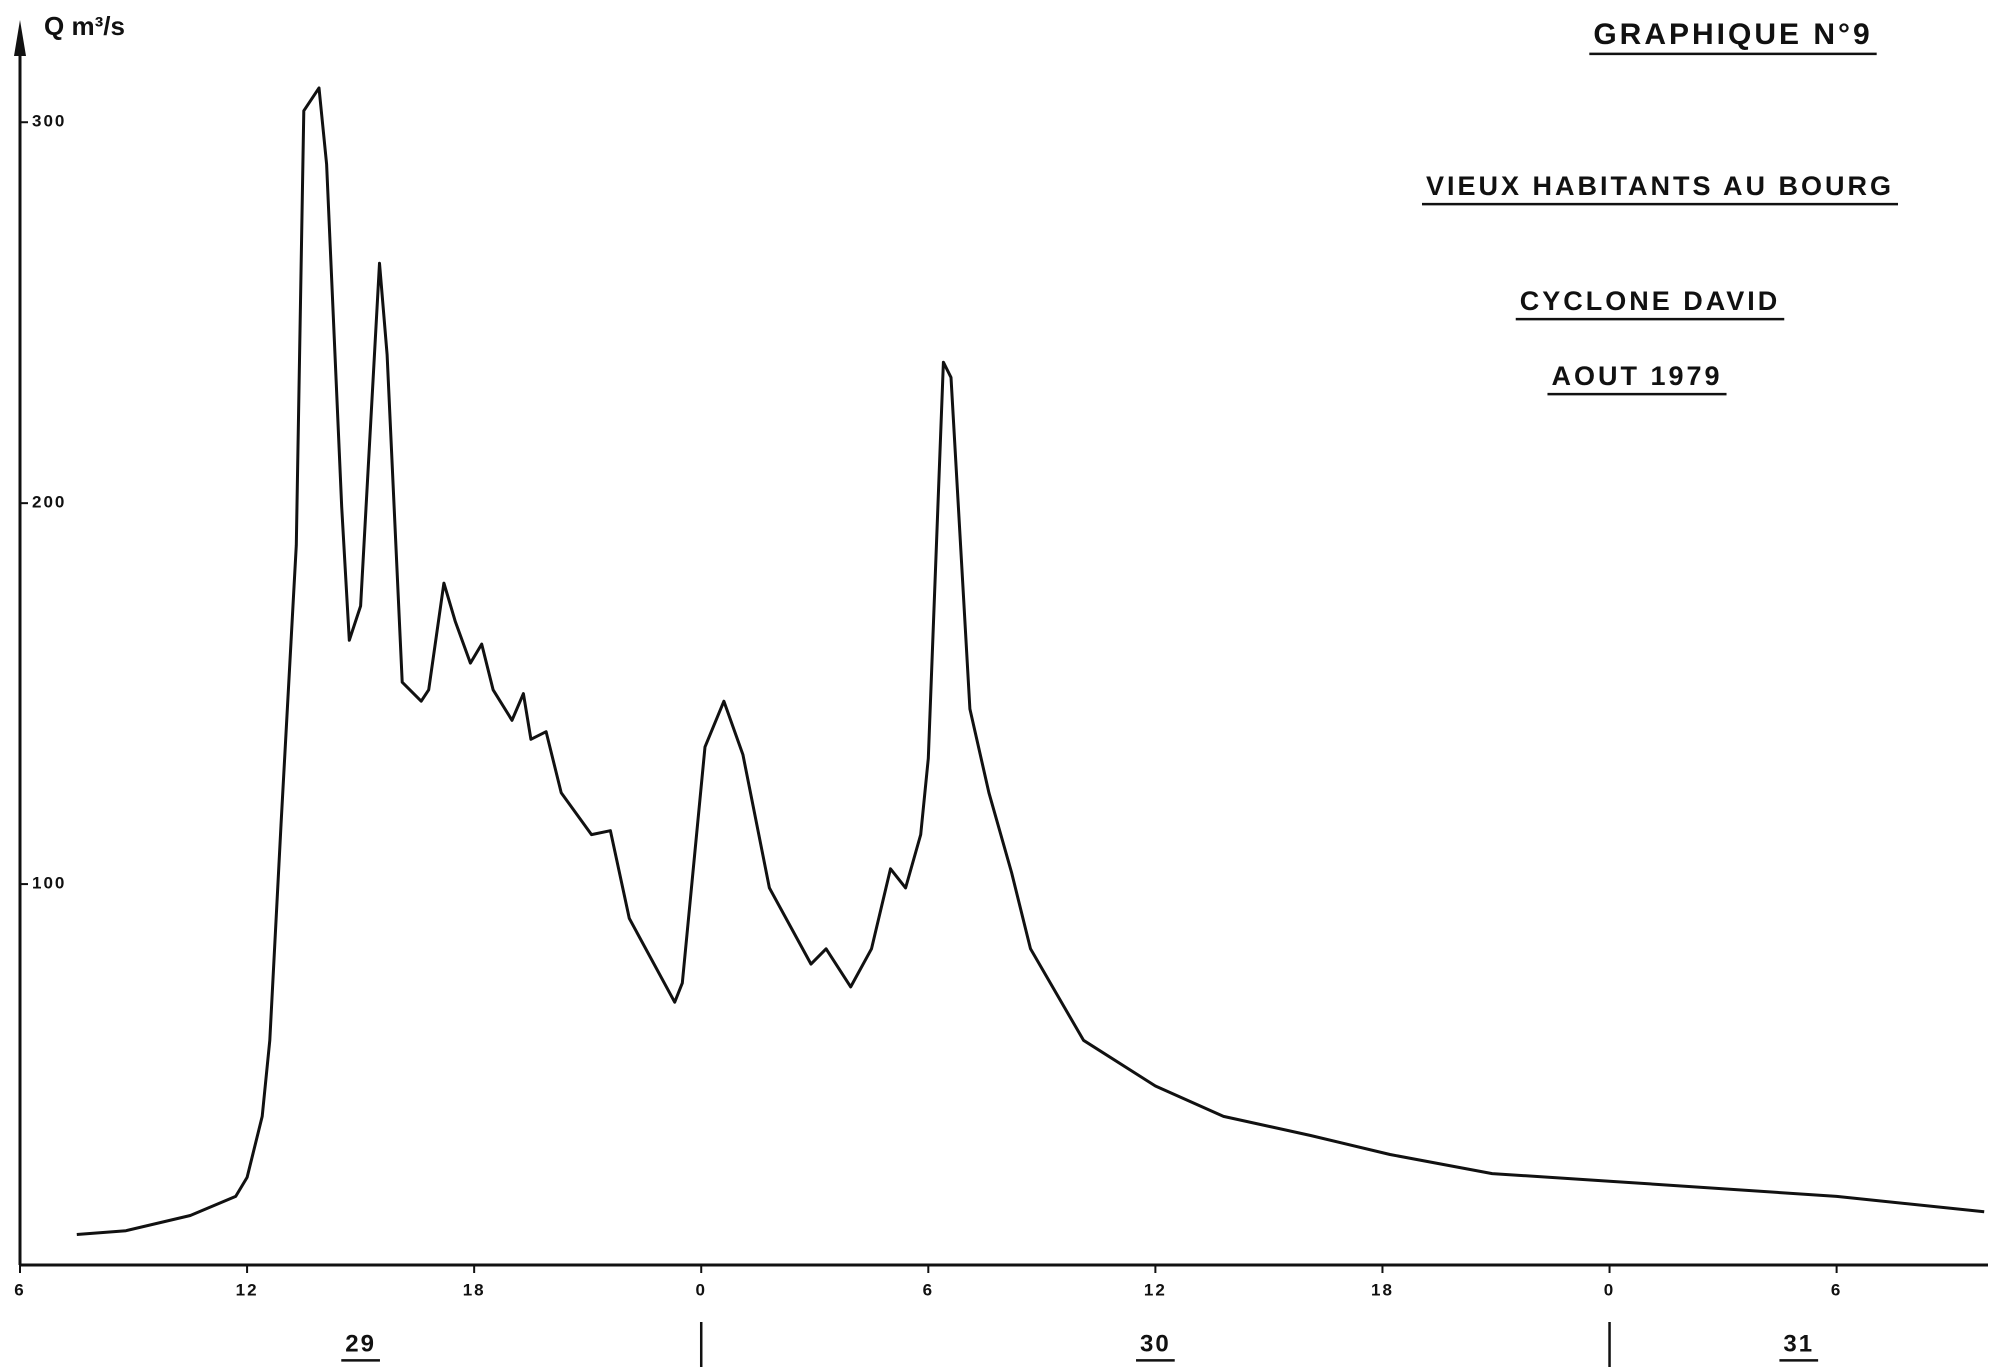 This screenshot has height=1369, width=1991. I want to click on day-label: 30, so click(1155, 1343).